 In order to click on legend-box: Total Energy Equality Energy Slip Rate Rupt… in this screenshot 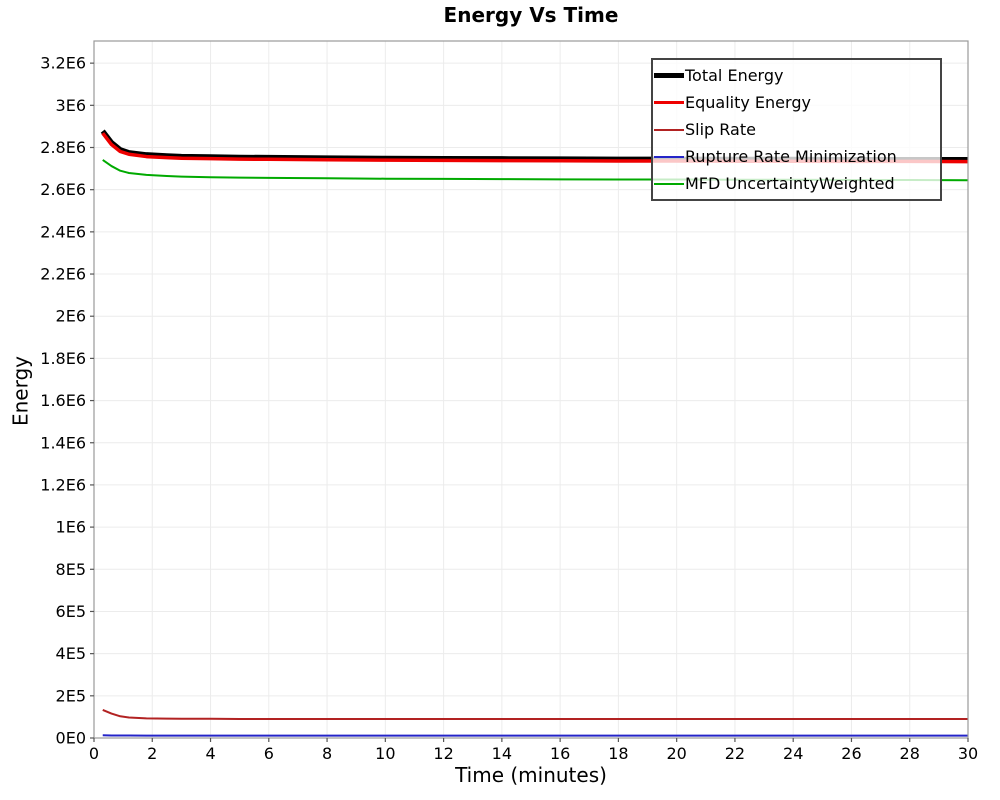, I will do `click(796, 129)`.